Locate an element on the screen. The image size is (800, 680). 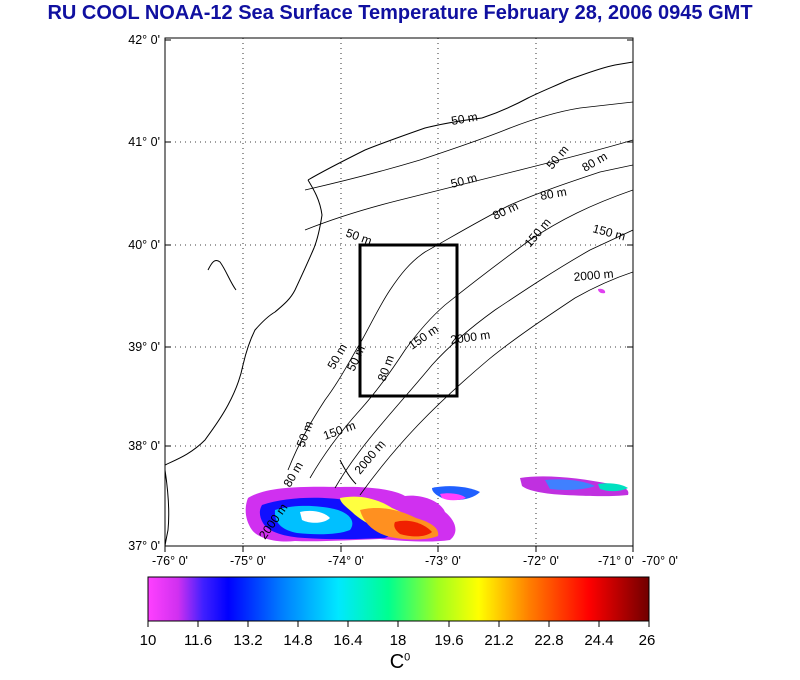
colorbar-tick-label: 13.2 is located at coordinates (247, 640).